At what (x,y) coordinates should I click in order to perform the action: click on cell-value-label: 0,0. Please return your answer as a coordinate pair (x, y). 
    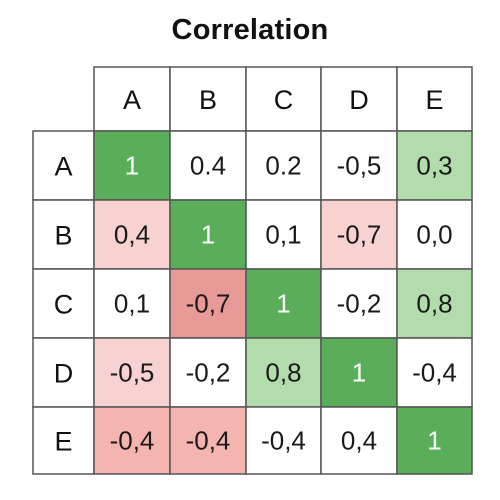
    Looking at the image, I should click on (434, 235).